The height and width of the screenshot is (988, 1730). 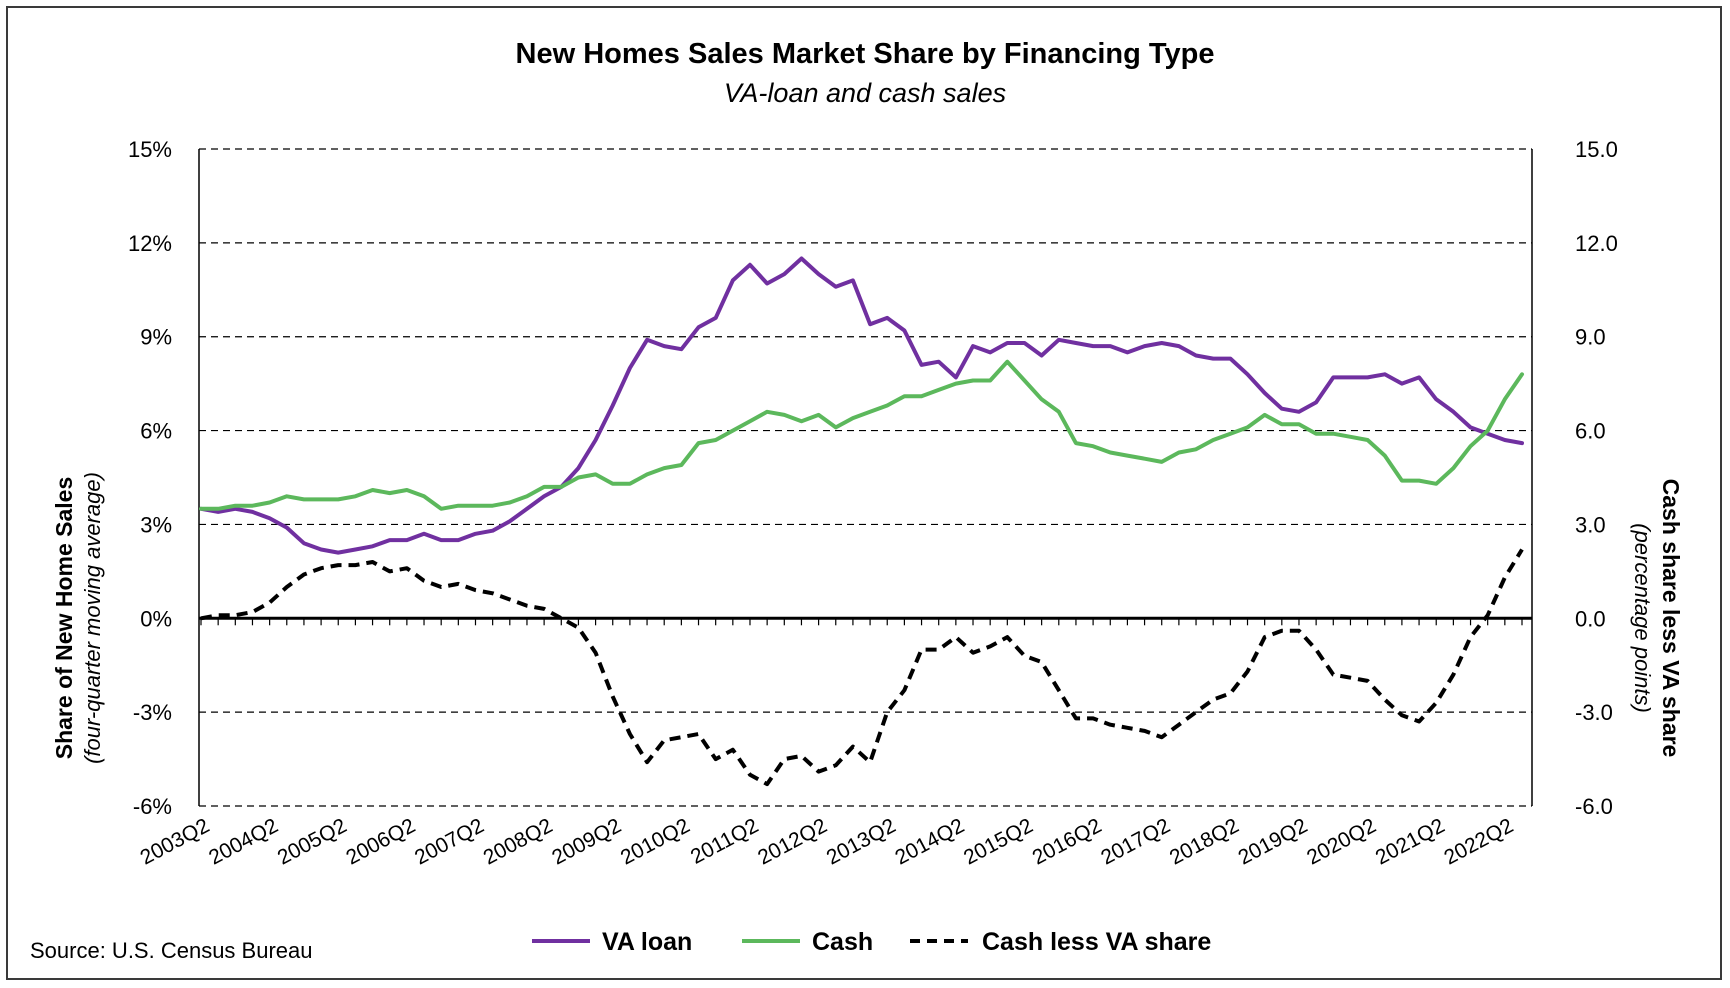 I want to click on y-tick-label: -6%, so click(x=152, y=806).